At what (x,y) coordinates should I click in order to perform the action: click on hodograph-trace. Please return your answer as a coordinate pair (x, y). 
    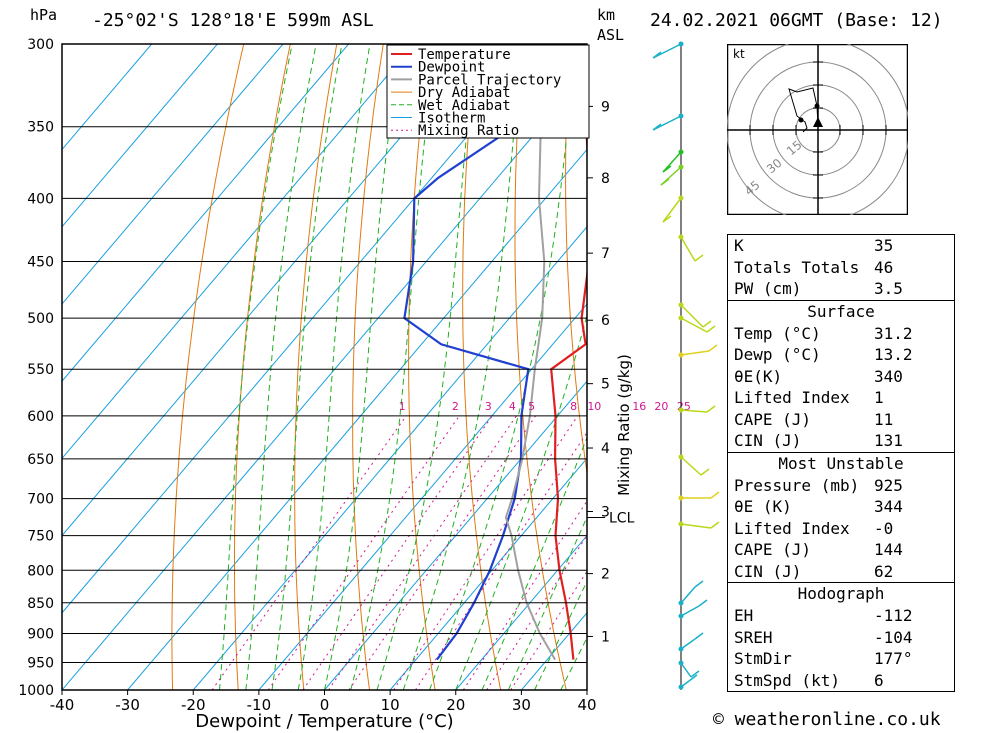
    Looking at the image, I should click on (803, 110).